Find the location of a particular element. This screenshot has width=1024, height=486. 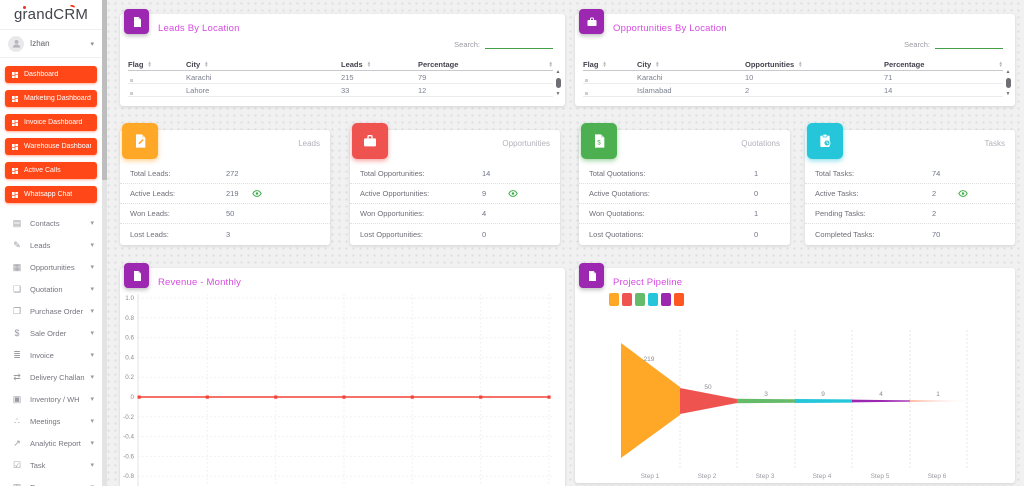

sidebar-item-meetings: ∴ Meetings ▾ is located at coordinates (51, 421).